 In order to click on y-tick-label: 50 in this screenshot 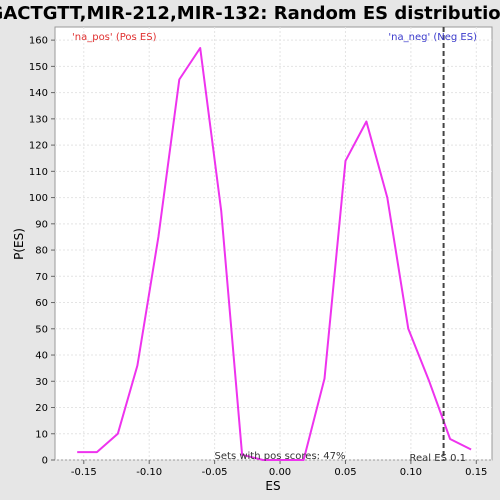, I will do `click(41, 329)`.